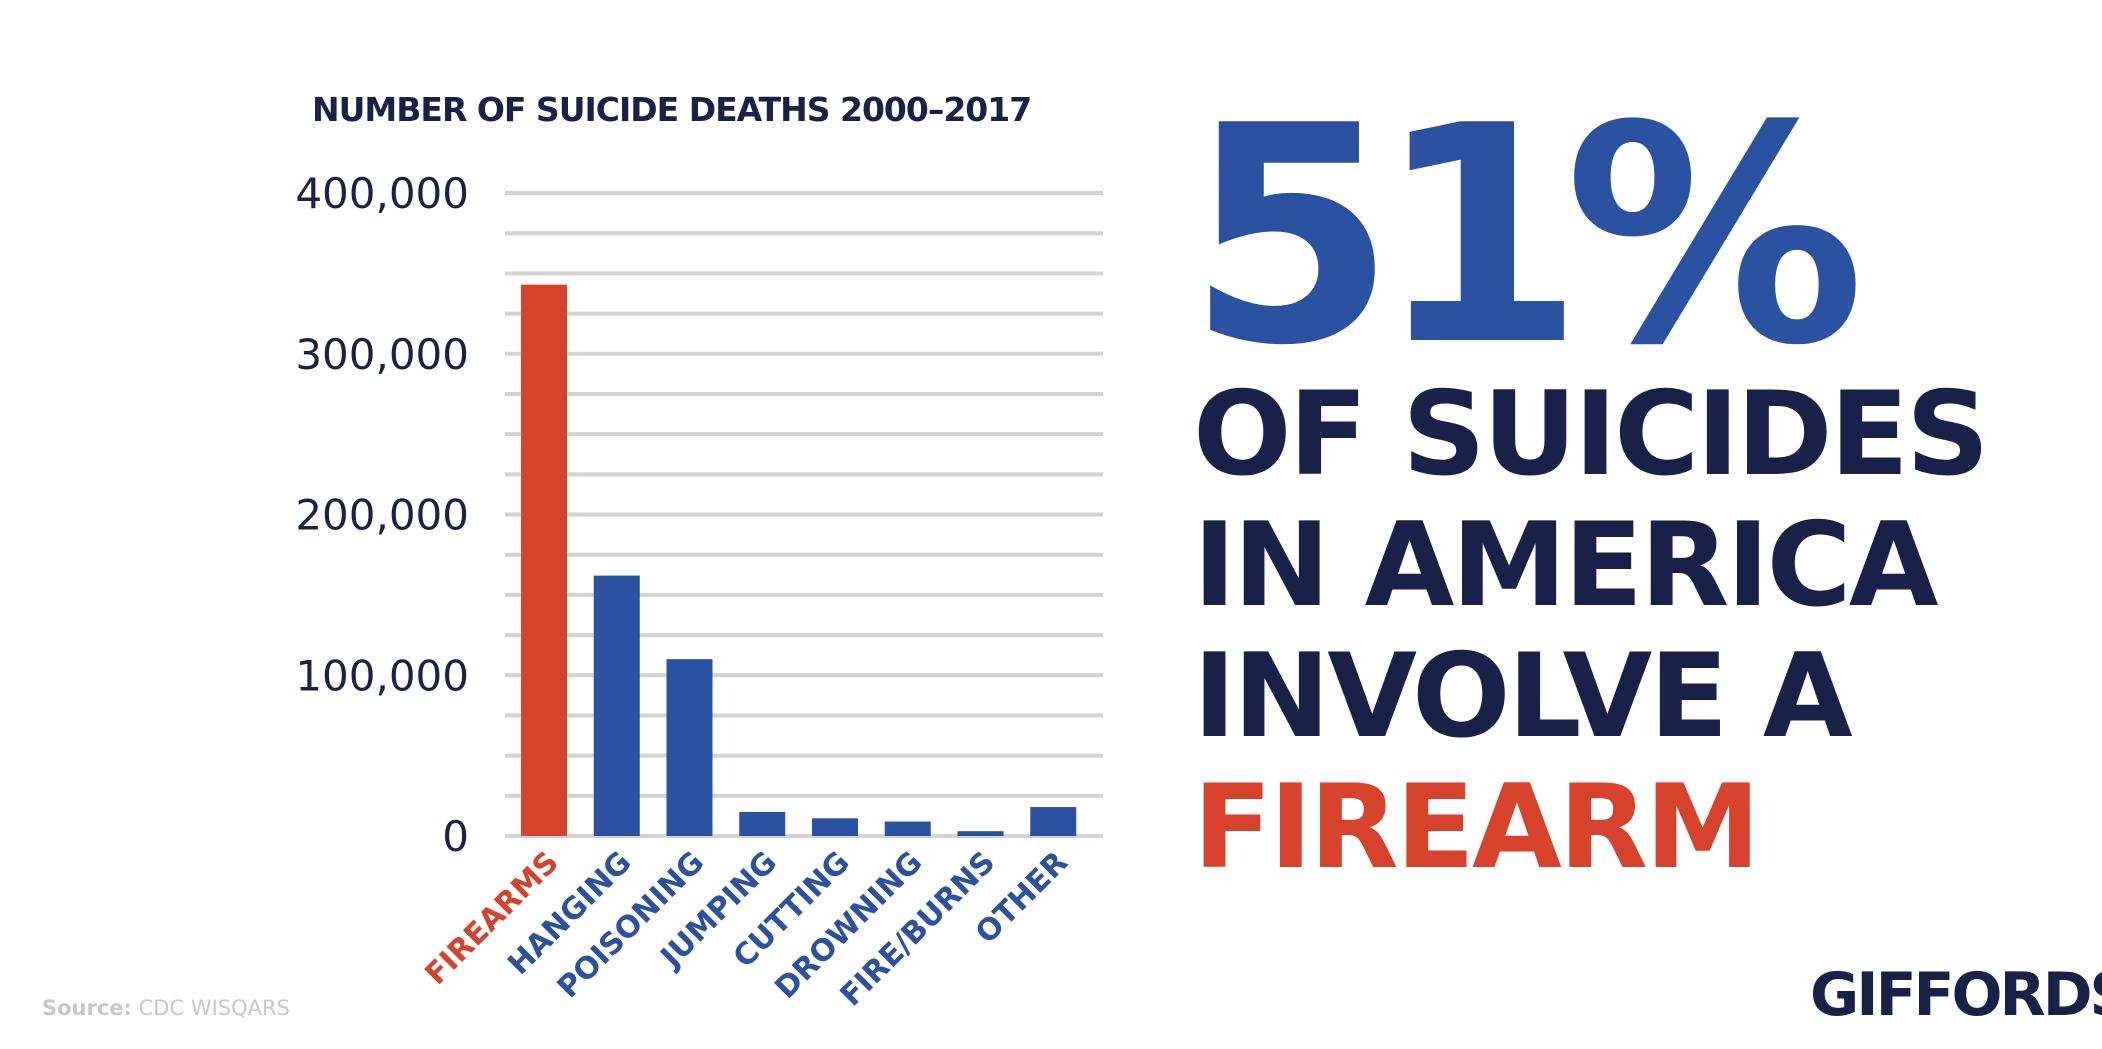 This screenshot has height=1049, width=2102. What do you see at coordinates (455, 836) in the screenshot?
I see `y-tick-label: 0` at bounding box center [455, 836].